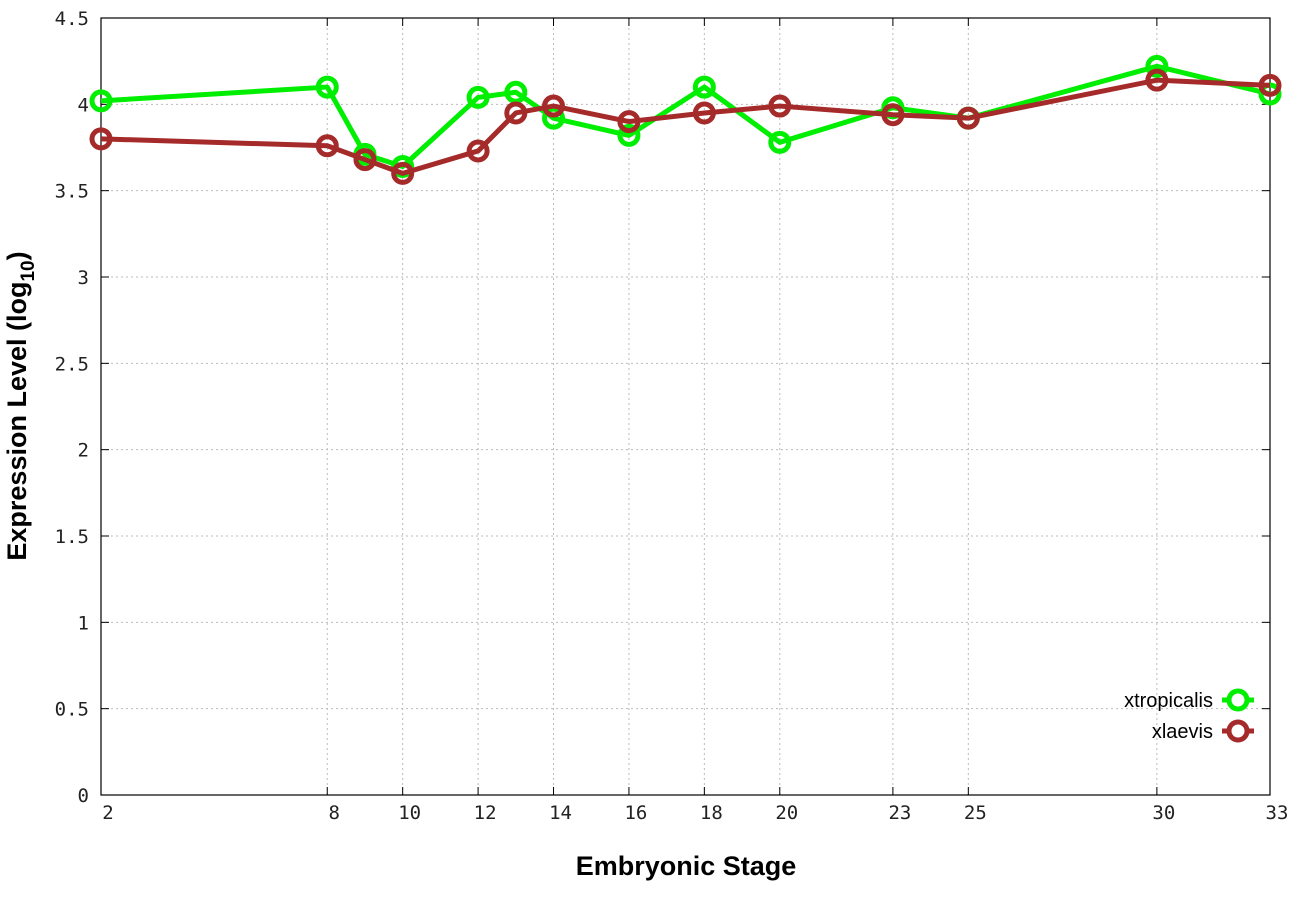 Image resolution: width=1296 pixels, height=907 pixels. I want to click on x-tick-label: 20, so click(786, 813).